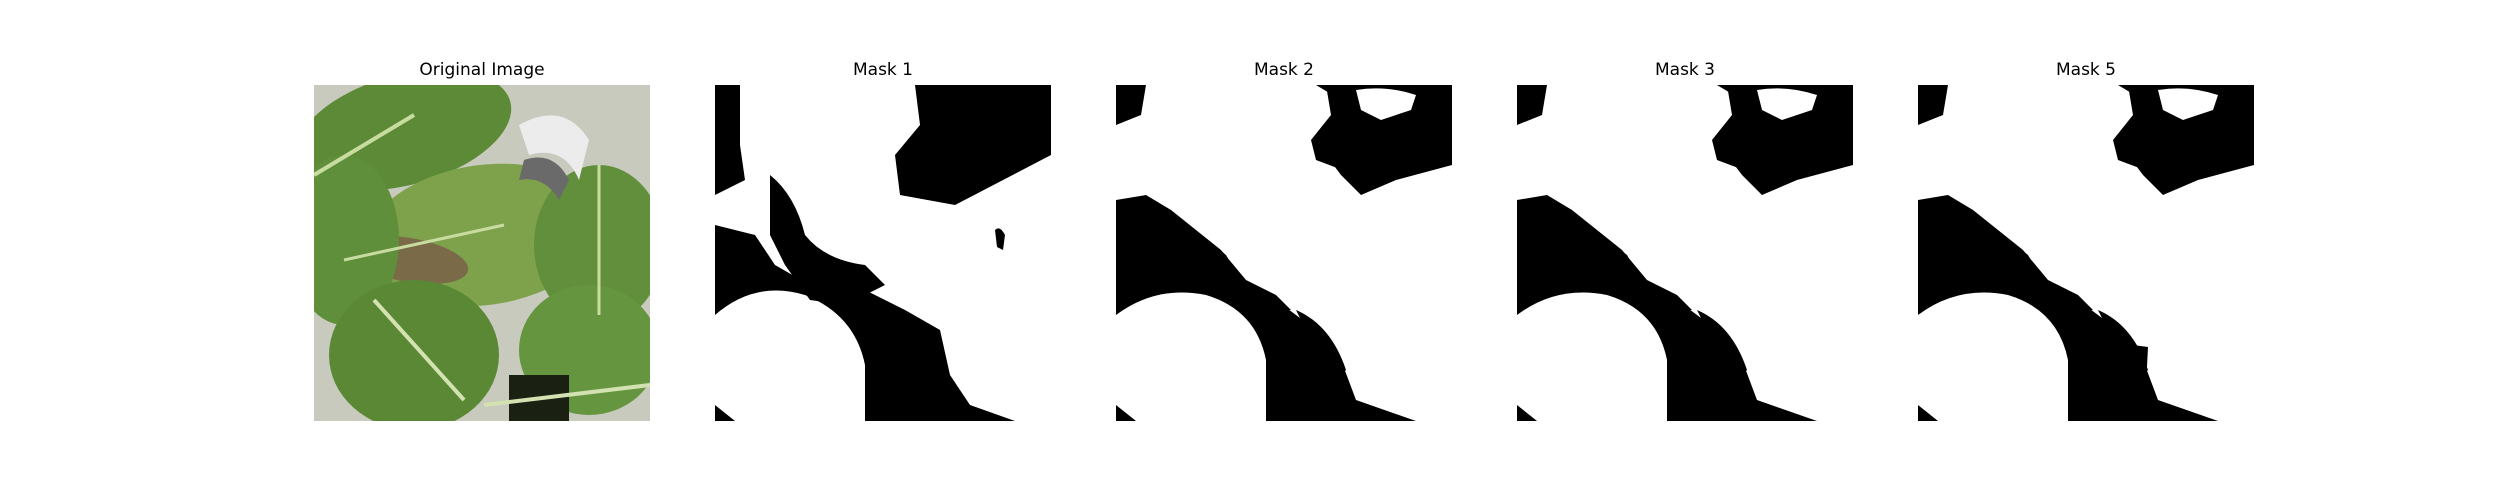 The image size is (2500, 500). I want to click on mask-5-image, so click(2086, 253).